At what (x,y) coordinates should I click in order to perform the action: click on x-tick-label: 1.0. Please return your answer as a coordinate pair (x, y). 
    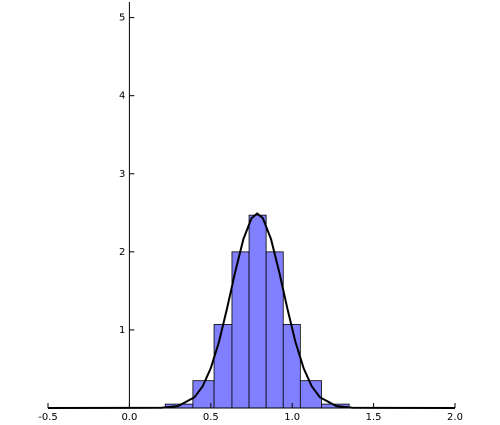
    Looking at the image, I should click on (292, 417).